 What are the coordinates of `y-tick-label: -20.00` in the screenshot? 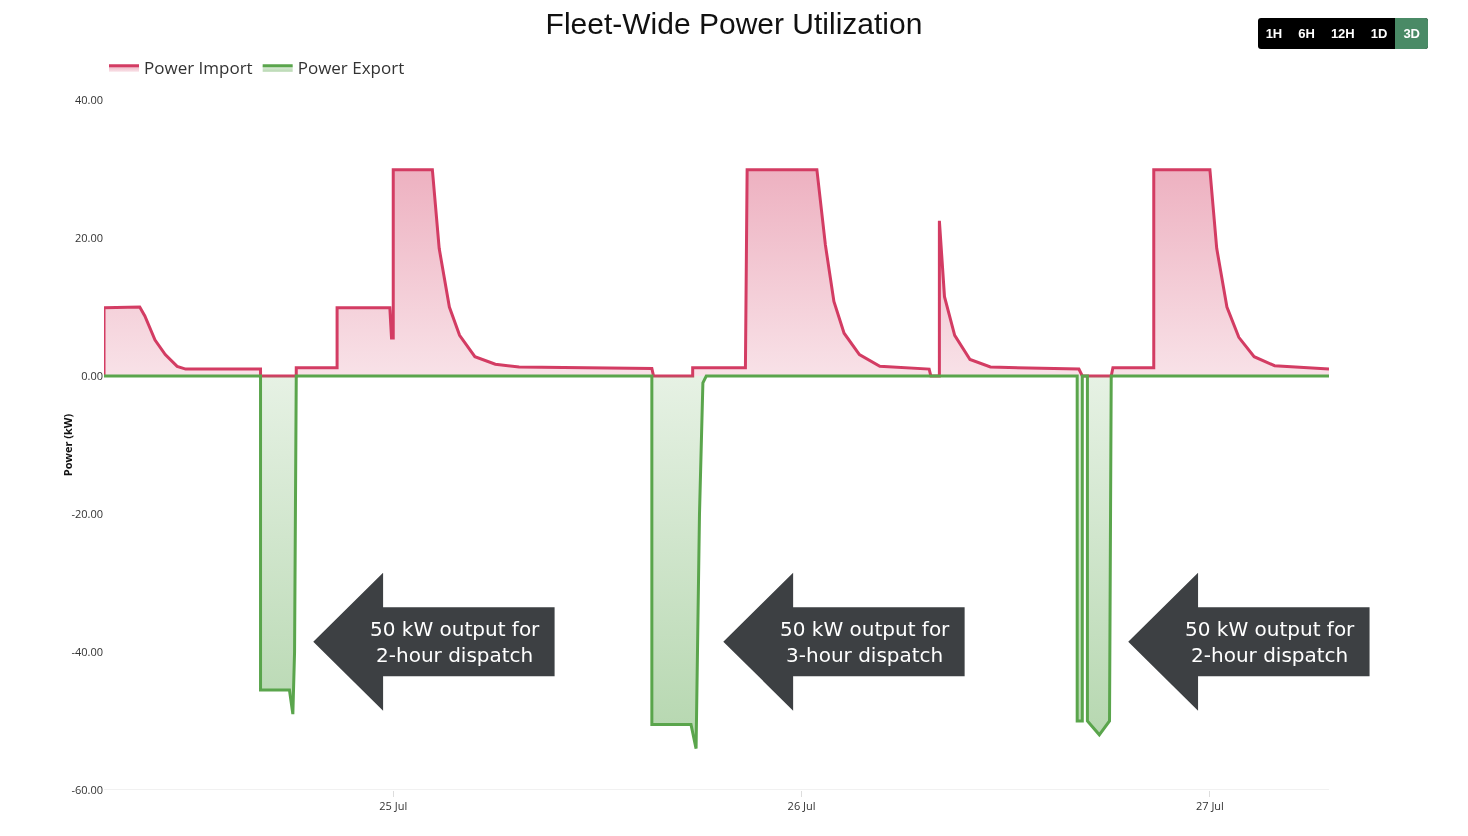 It's located at (87, 513).